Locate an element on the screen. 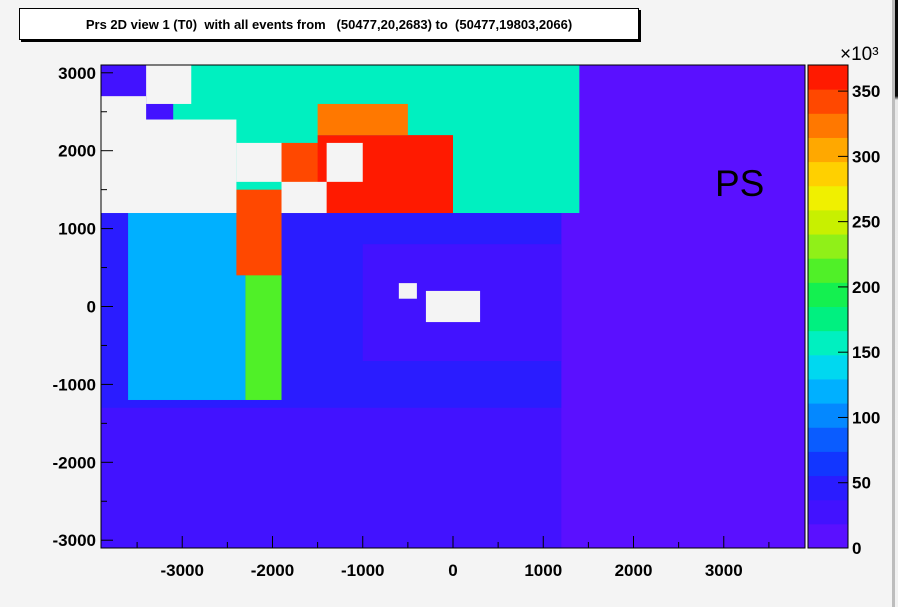  y-tick-label: -2000 is located at coordinates (74, 462).